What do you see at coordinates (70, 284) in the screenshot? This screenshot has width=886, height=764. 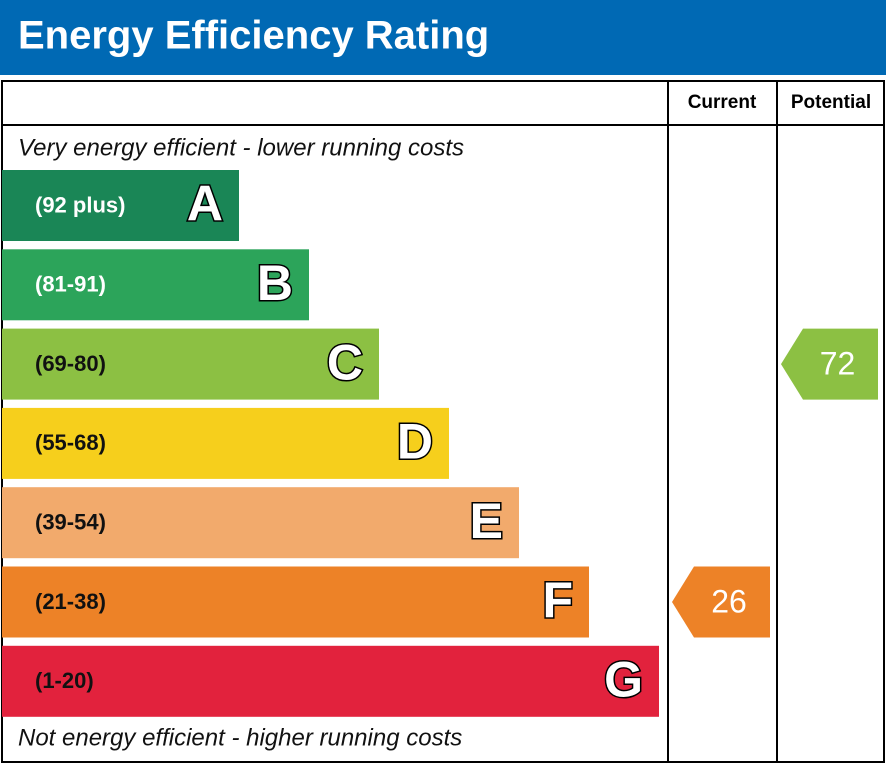 I see `band-range: (81-91)` at bounding box center [70, 284].